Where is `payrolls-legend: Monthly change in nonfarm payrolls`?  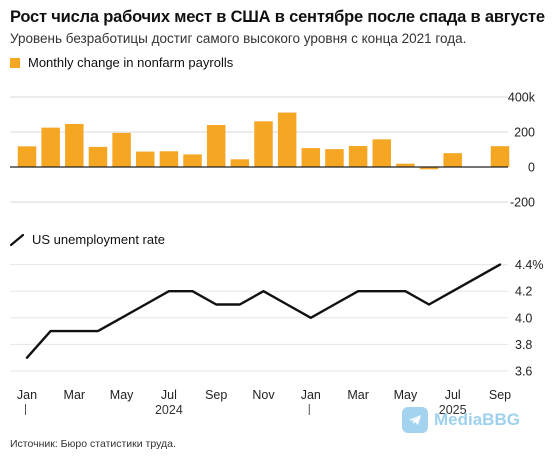 payrolls-legend: Monthly change in nonfarm payrolls is located at coordinates (121, 62).